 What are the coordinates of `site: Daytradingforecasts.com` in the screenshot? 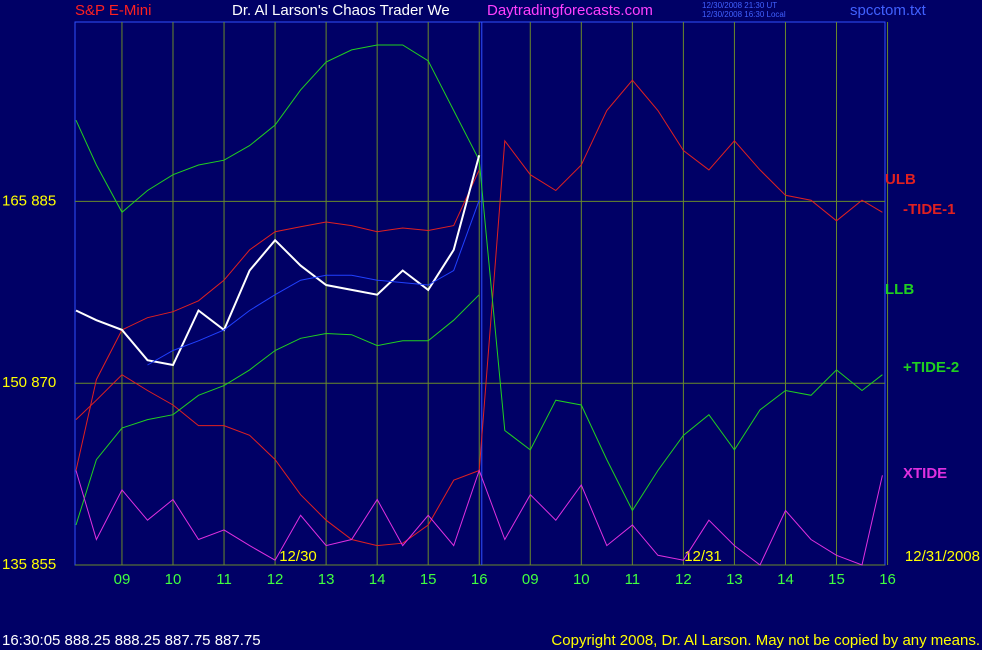 It's located at (570, 10).